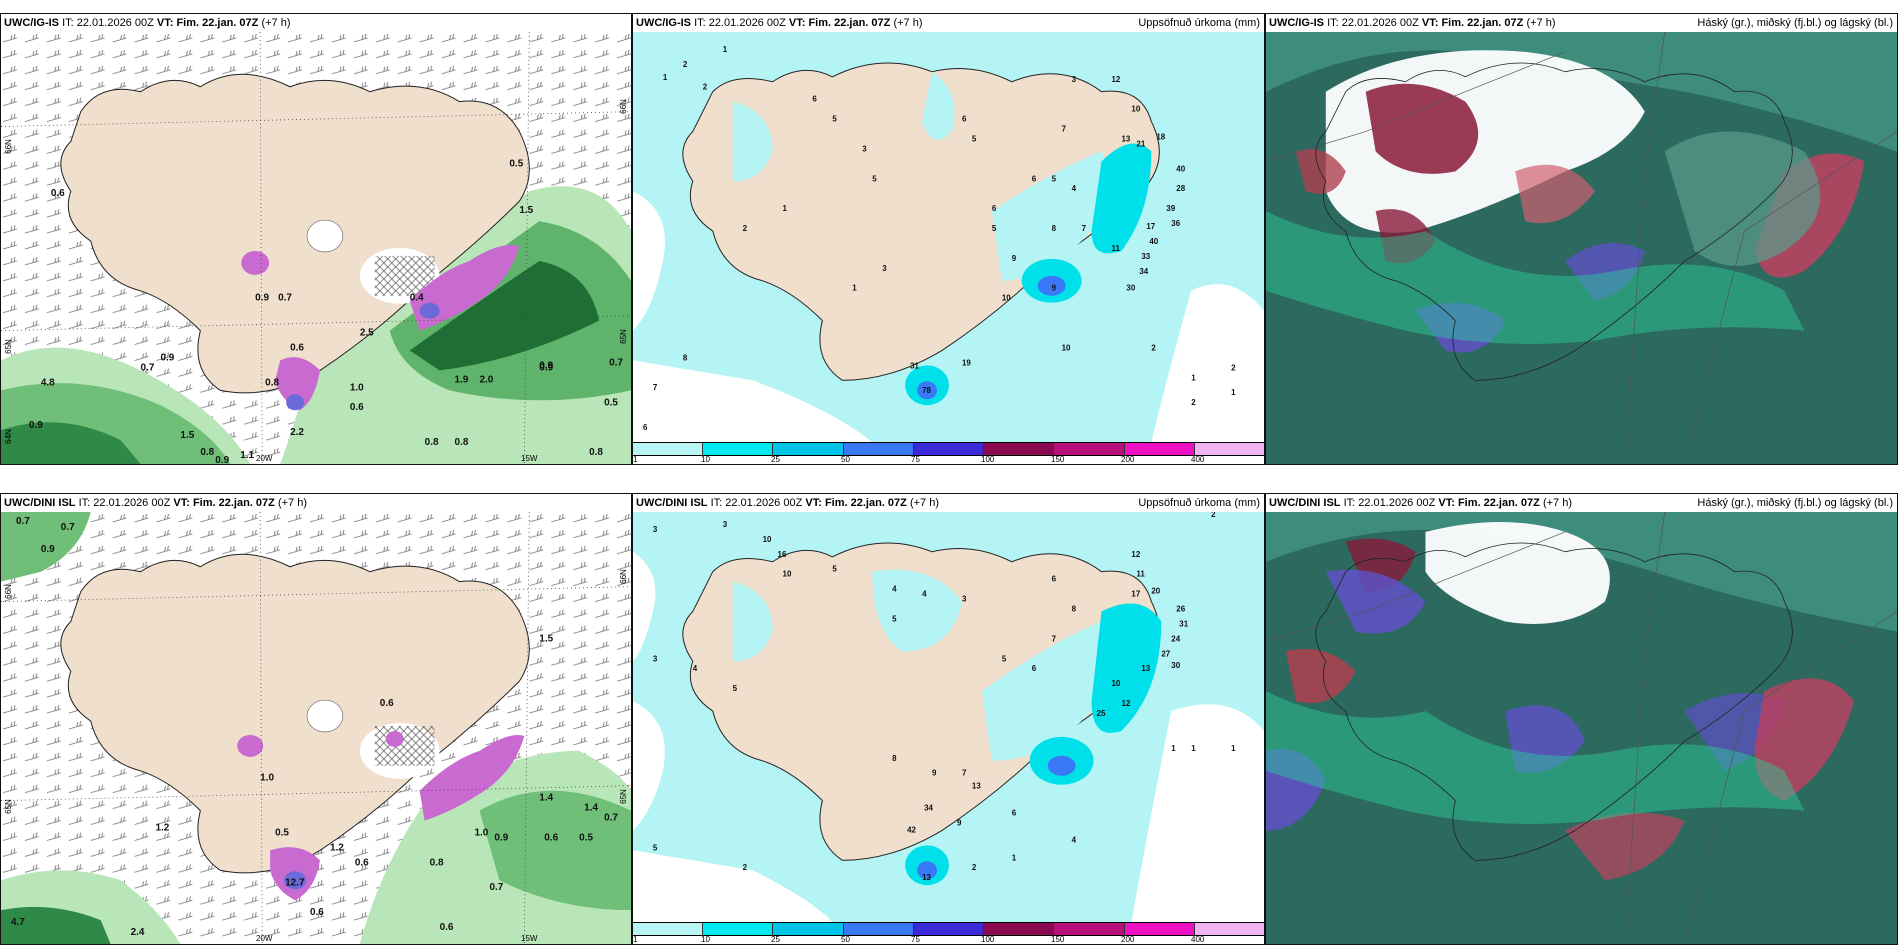  What do you see at coordinates (591, 808) in the screenshot?
I see `precip-value: 1.4` at bounding box center [591, 808].